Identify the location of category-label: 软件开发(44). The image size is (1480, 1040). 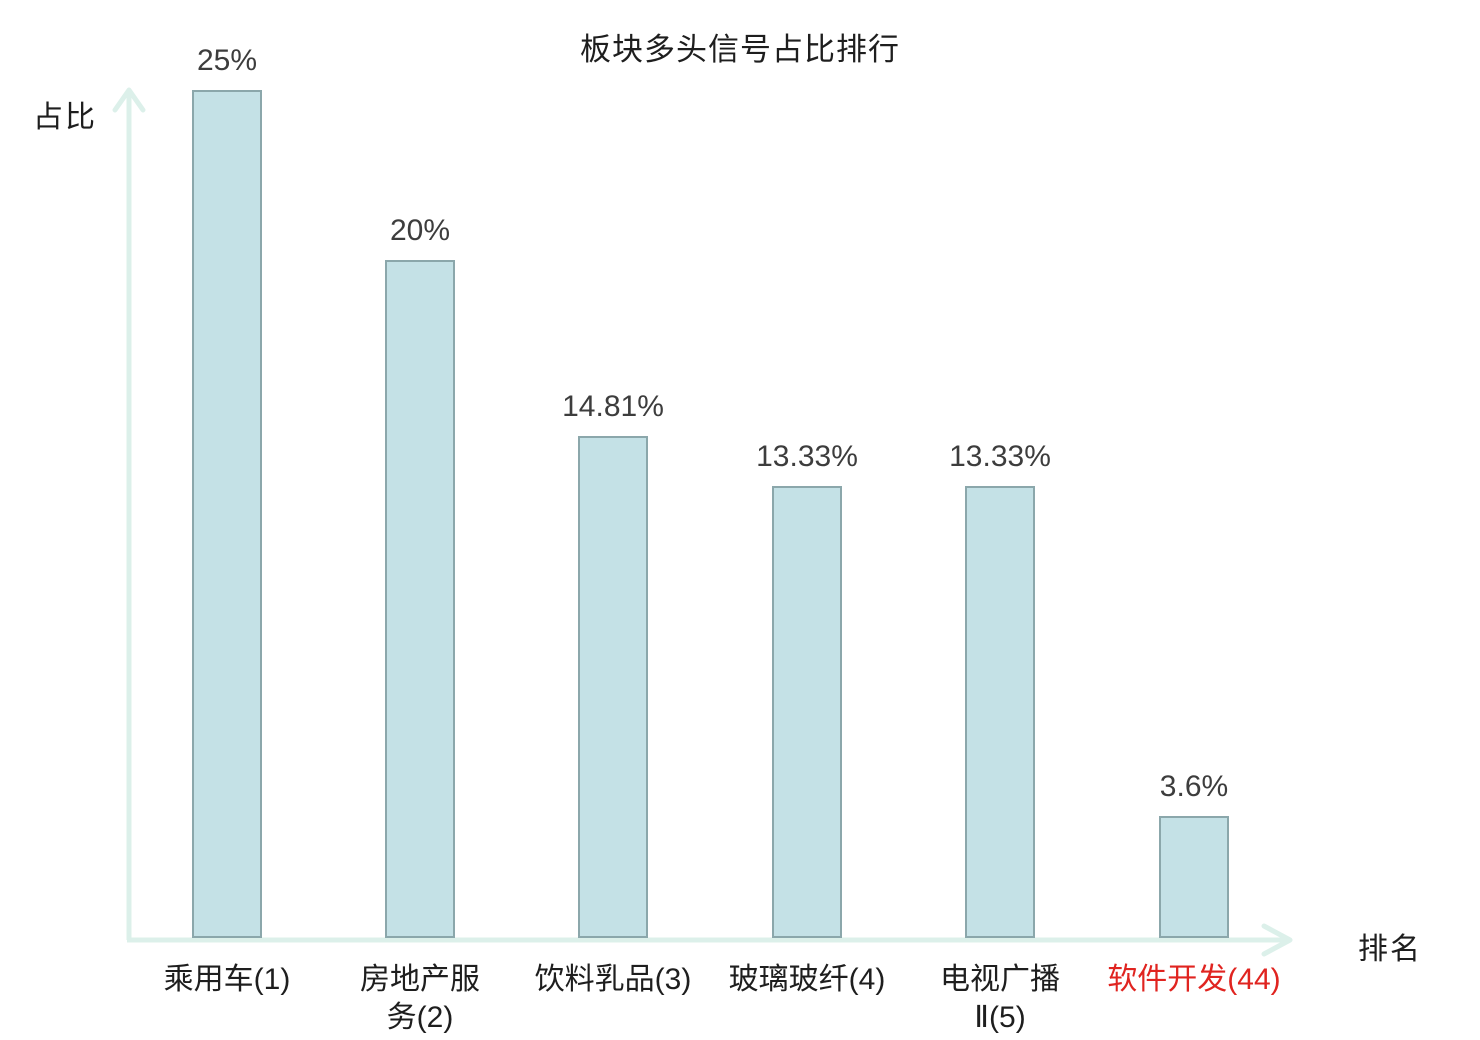
(1194, 980).